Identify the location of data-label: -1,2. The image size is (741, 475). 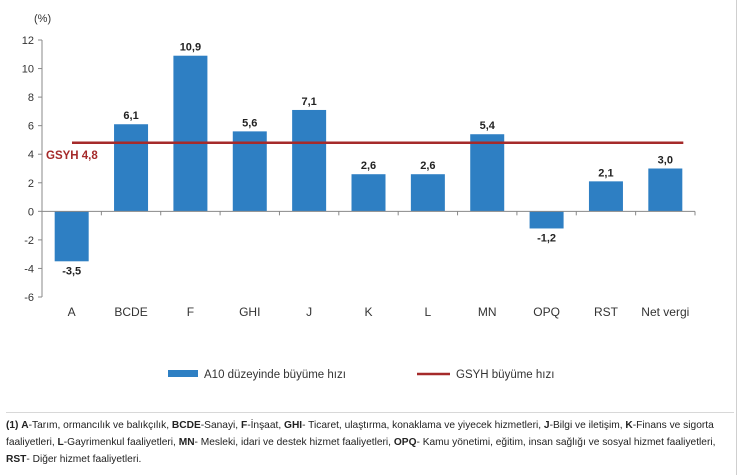
(546, 238).